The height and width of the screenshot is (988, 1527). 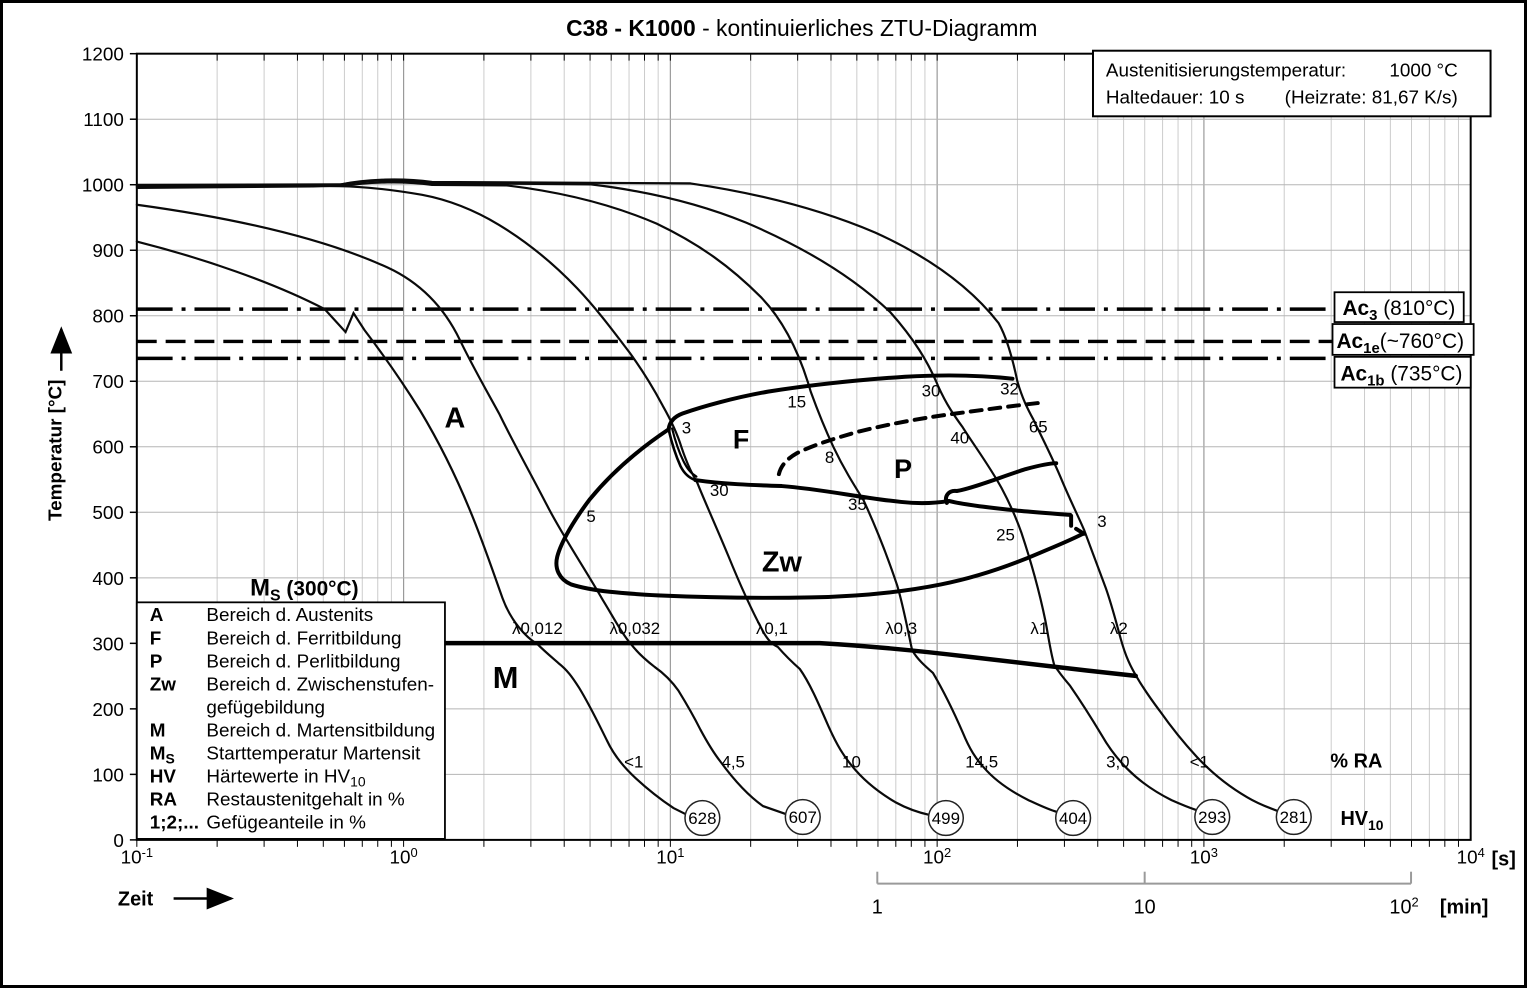 What do you see at coordinates (670, 857) in the screenshot?
I see `x-tick-label: 10¹` at bounding box center [670, 857].